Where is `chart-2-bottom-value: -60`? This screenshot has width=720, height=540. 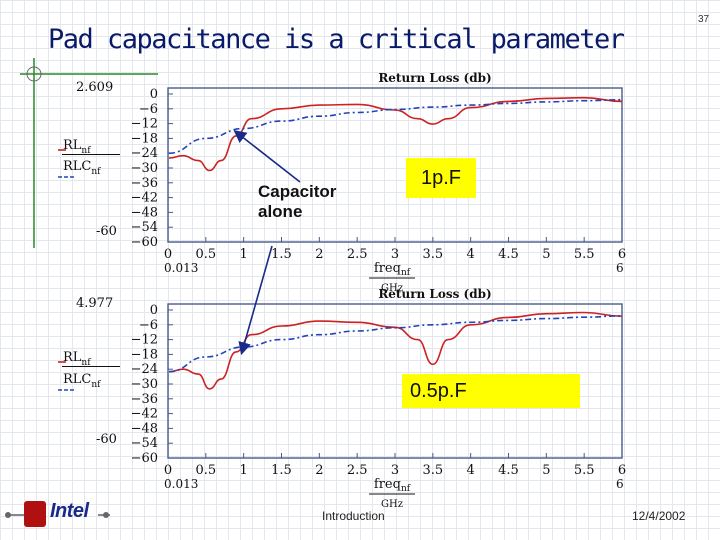 chart-2-bottom-value: -60 is located at coordinates (106, 439).